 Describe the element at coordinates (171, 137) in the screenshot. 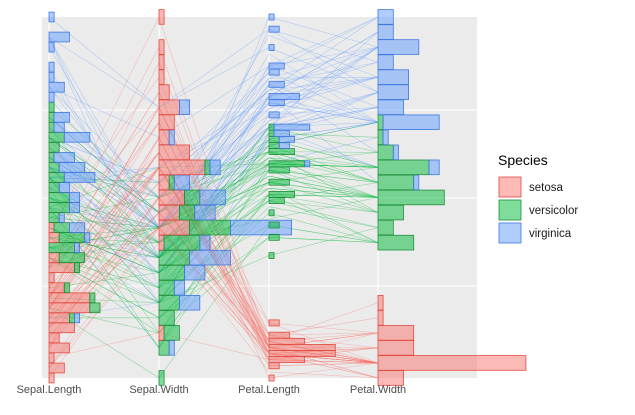

I see `hist-bar-sepal-width-virginica-3.6` at that location.